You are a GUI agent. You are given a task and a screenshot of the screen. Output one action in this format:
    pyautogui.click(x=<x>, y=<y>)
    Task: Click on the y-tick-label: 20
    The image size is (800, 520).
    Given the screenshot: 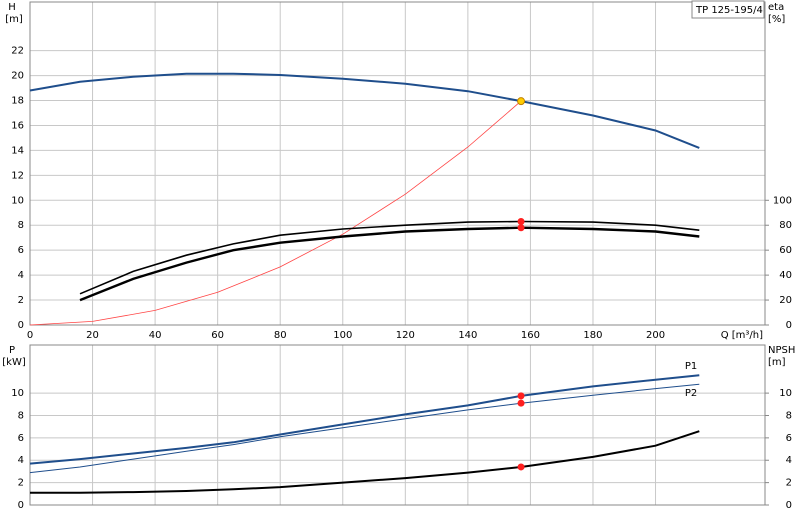 What is the action you would take?
    pyautogui.click(x=17, y=76)
    